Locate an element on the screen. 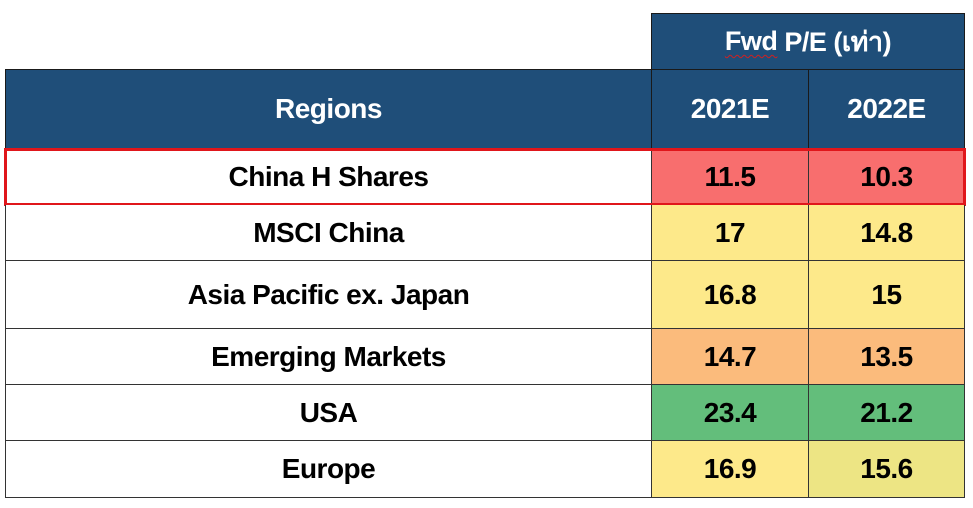 Image resolution: width=973 pixels, height=508 pixels. year-2022-header-label: 2022E is located at coordinates (886, 108).